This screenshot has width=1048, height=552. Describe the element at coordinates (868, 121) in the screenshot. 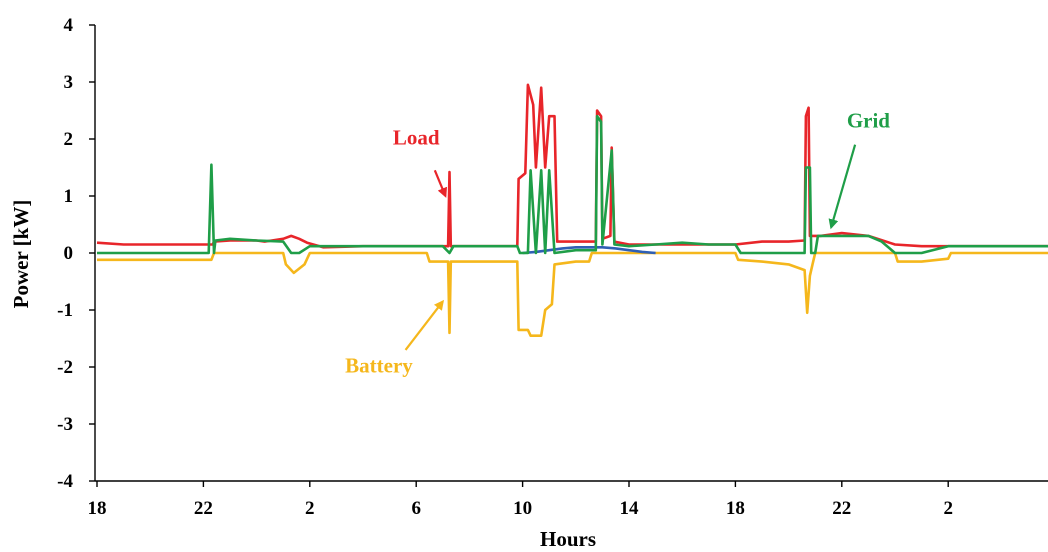

I see `annotation-label-grid: Grid` at that location.